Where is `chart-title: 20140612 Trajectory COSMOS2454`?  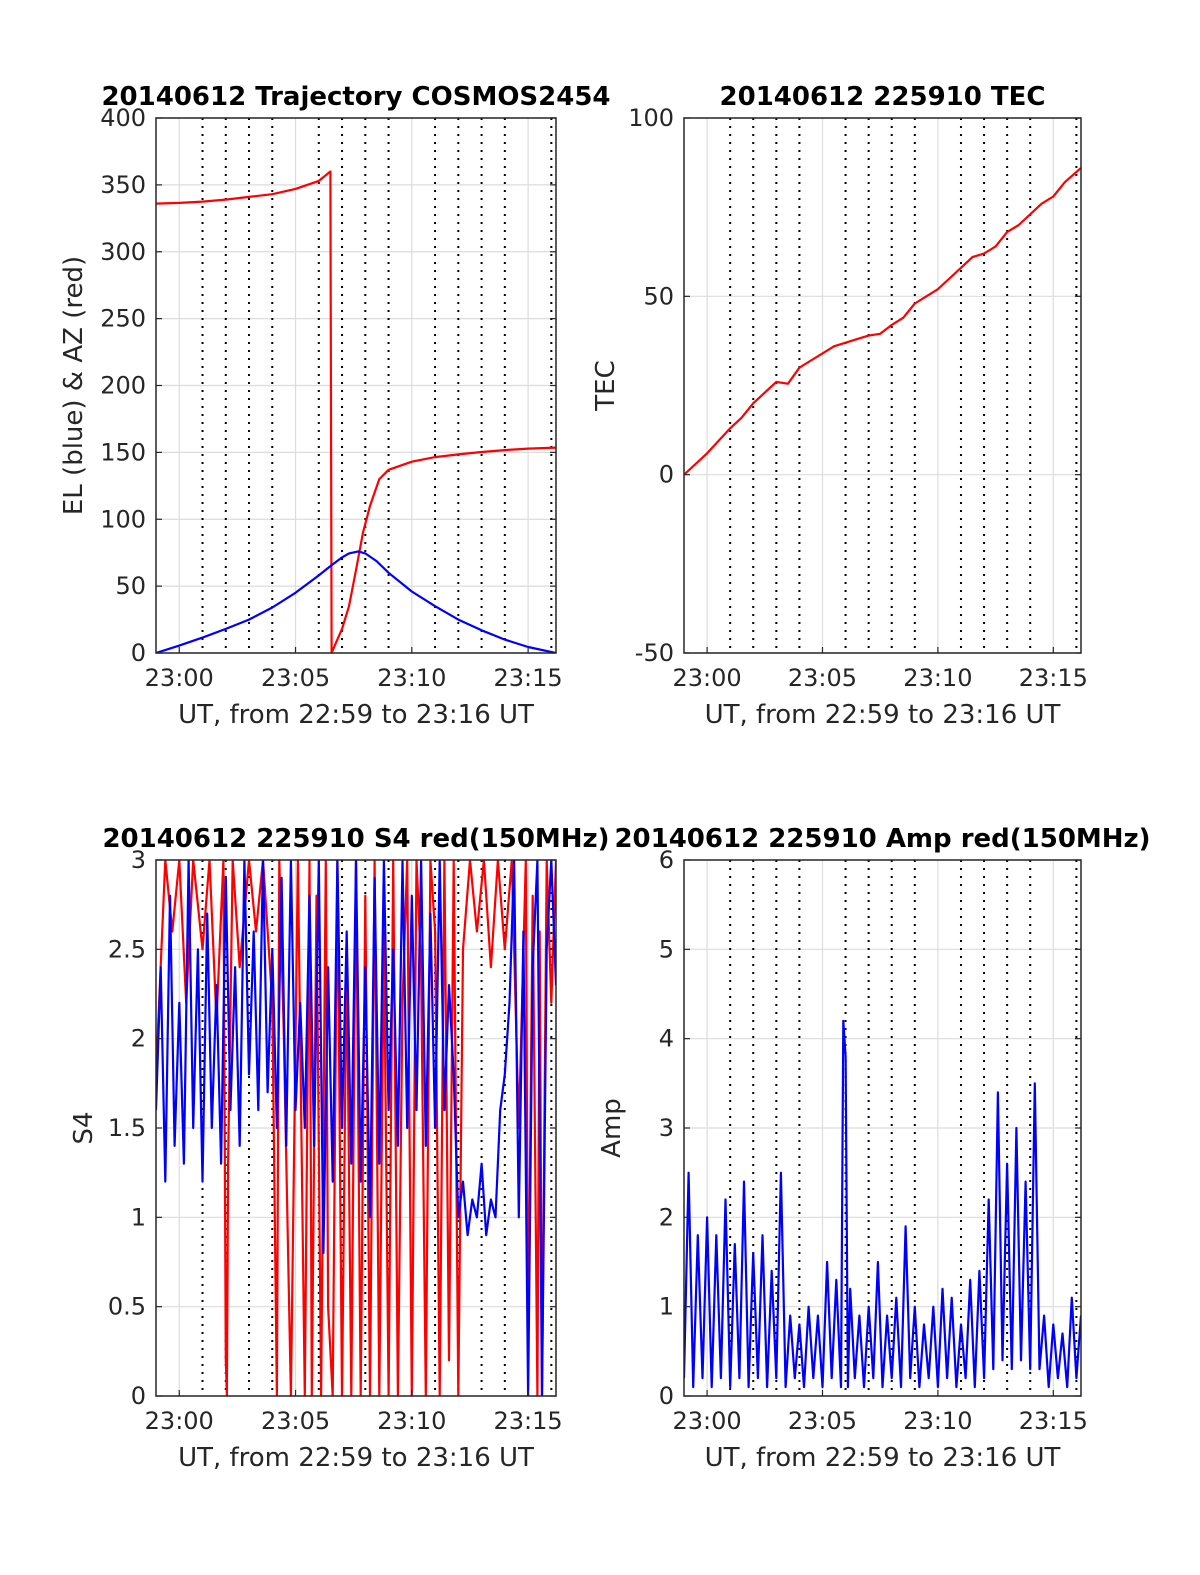 chart-title: 20140612 Trajectory COSMOS2454 is located at coordinates (355, 97).